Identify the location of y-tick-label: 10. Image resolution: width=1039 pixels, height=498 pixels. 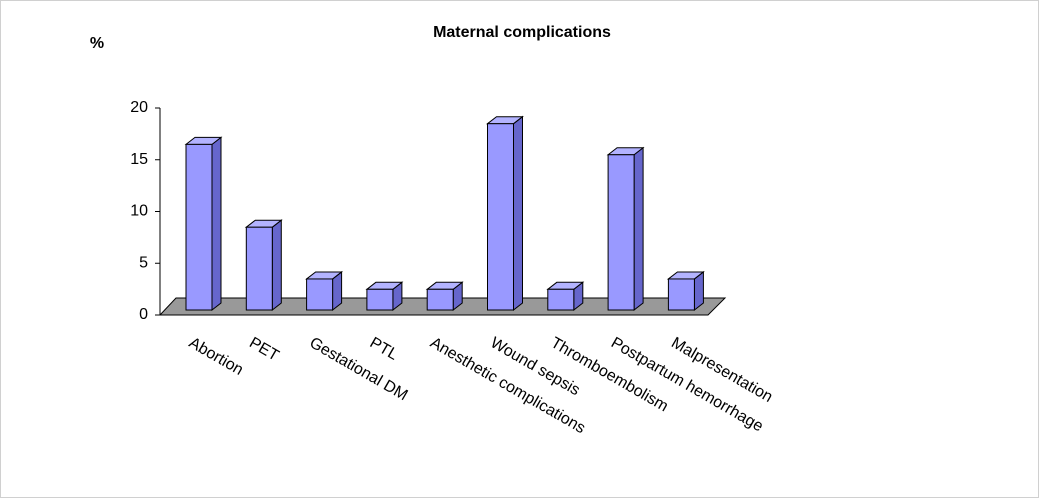
(139, 211).